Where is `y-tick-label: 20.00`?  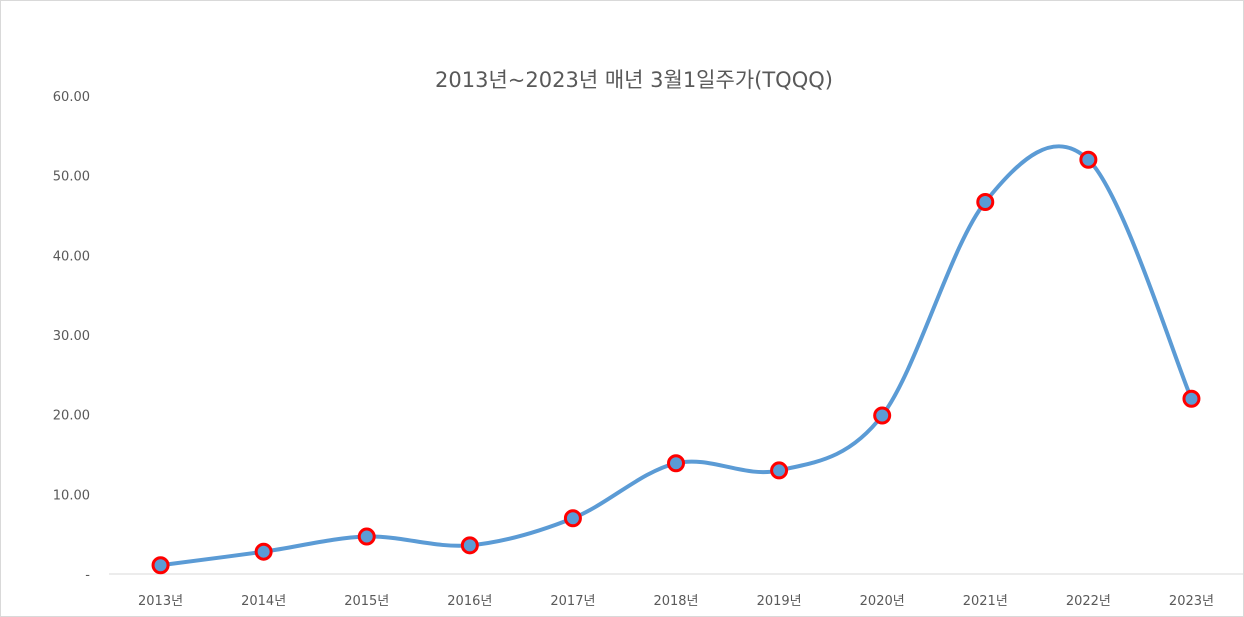 y-tick-label: 20.00 is located at coordinates (71, 416).